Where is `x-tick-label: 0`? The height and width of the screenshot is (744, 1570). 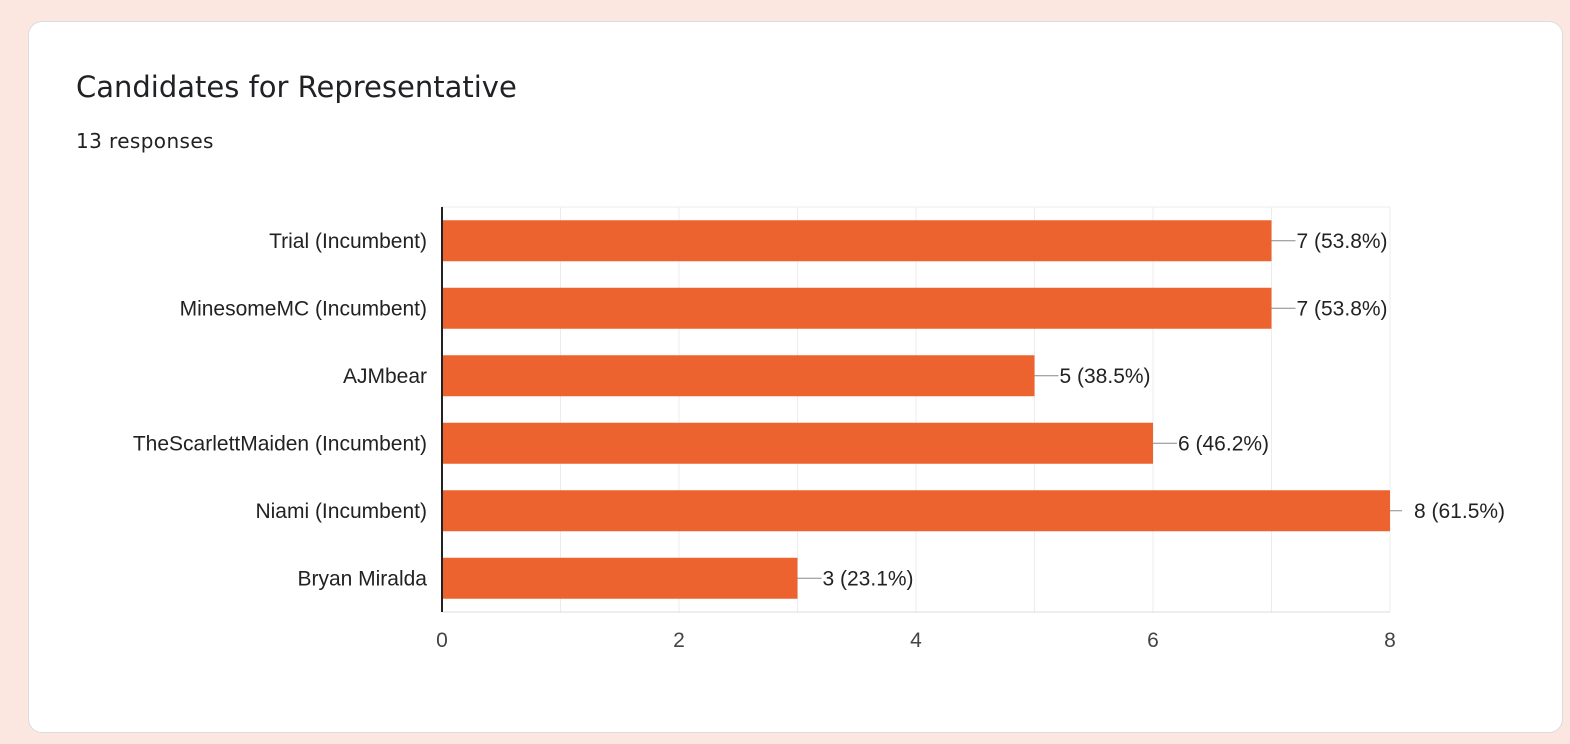
x-tick-label: 0 is located at coordinates (442, 640).